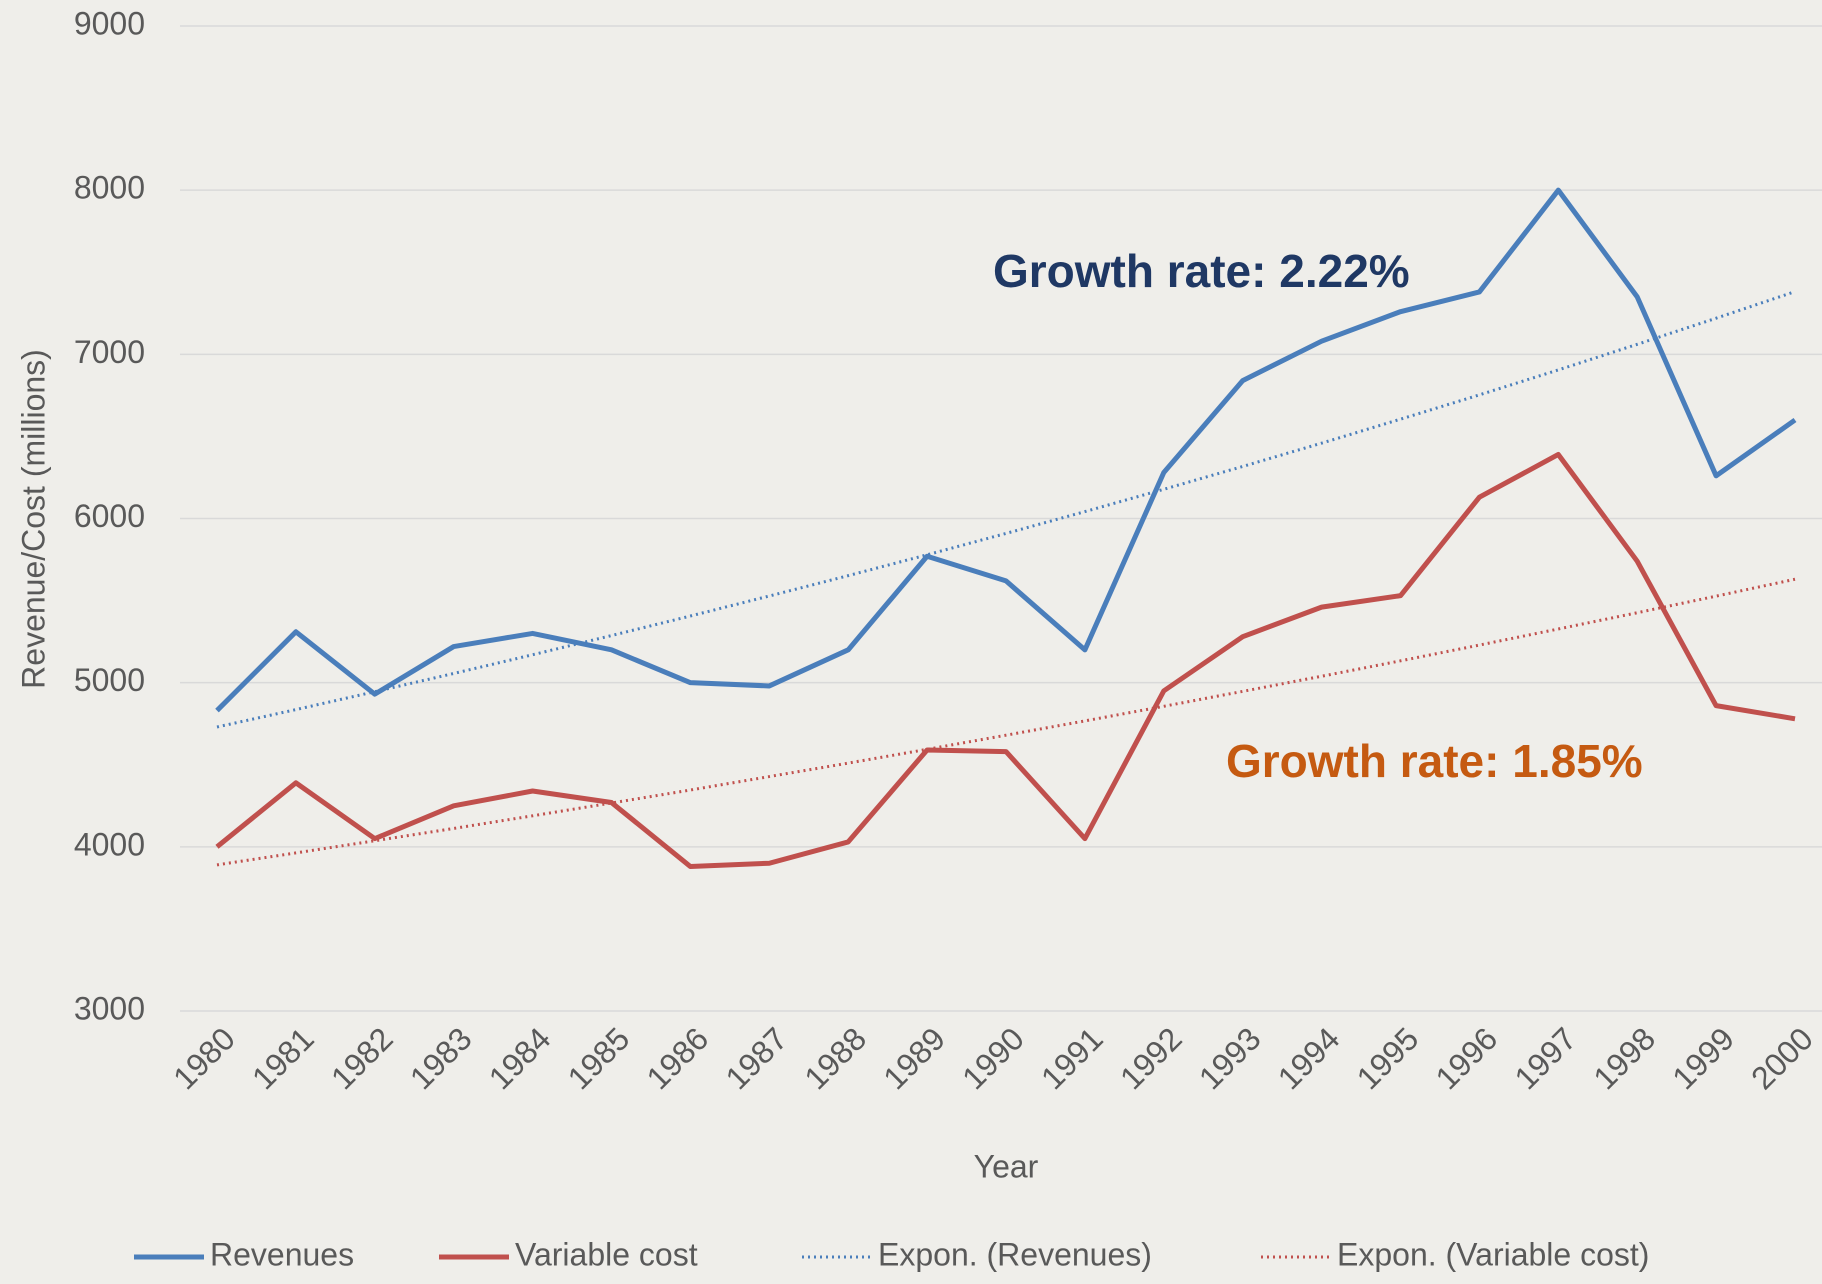  What do you see at coordinates (1493, 1254) in the screenshot?
I see `legend-label: Expon. (Variable cost)` at bounding box center [1493, 1254].